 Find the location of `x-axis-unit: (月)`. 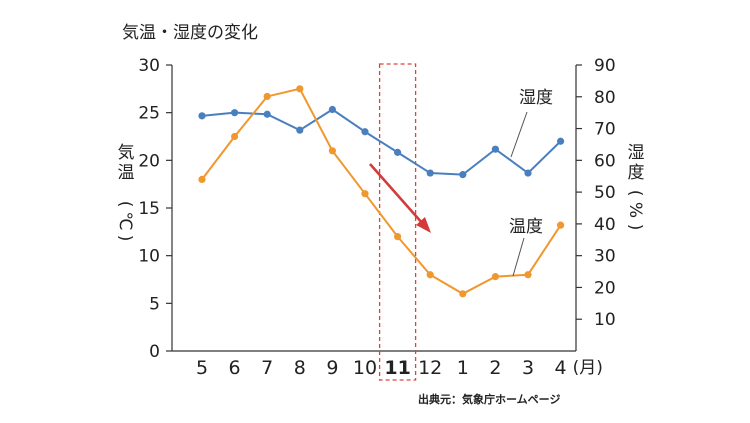

x-axis-unit: (月) is located at coordinates (588, 368).